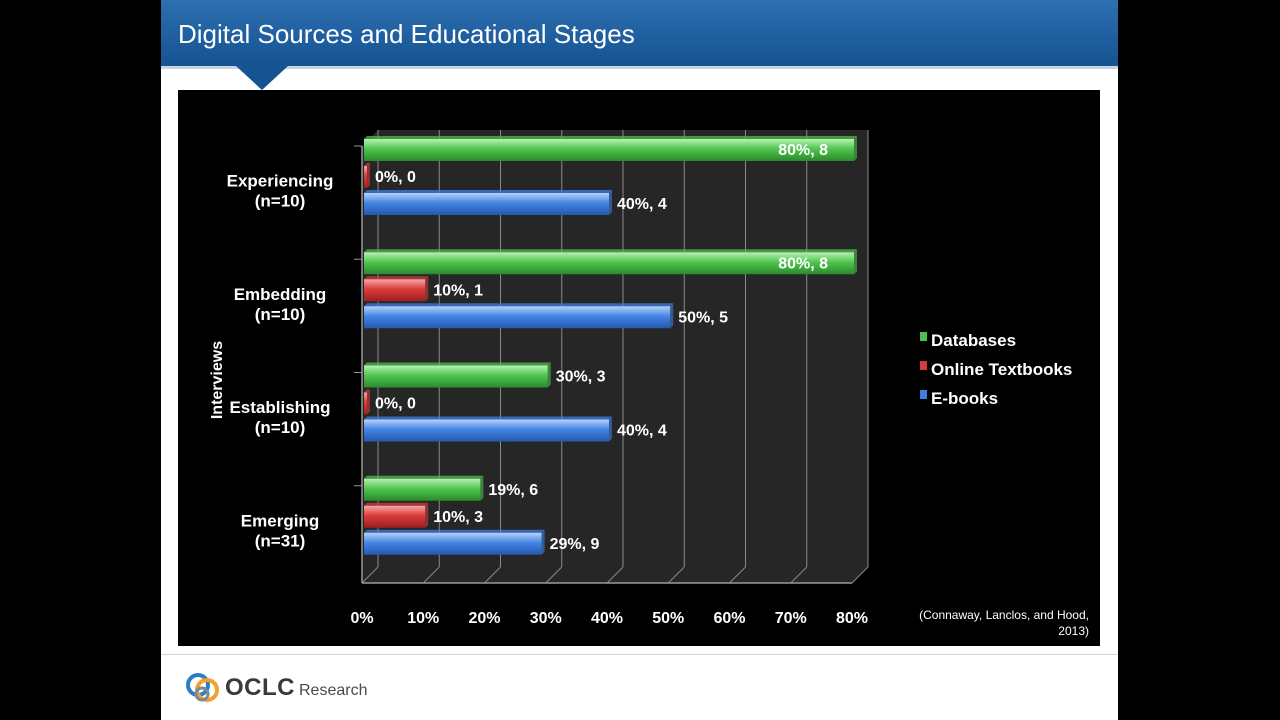  What do you see at coordinates (406, 34) in the screenshot?
I see `slide-title: Digital Sources and Educational Stages` at bounding box center [406, 34].